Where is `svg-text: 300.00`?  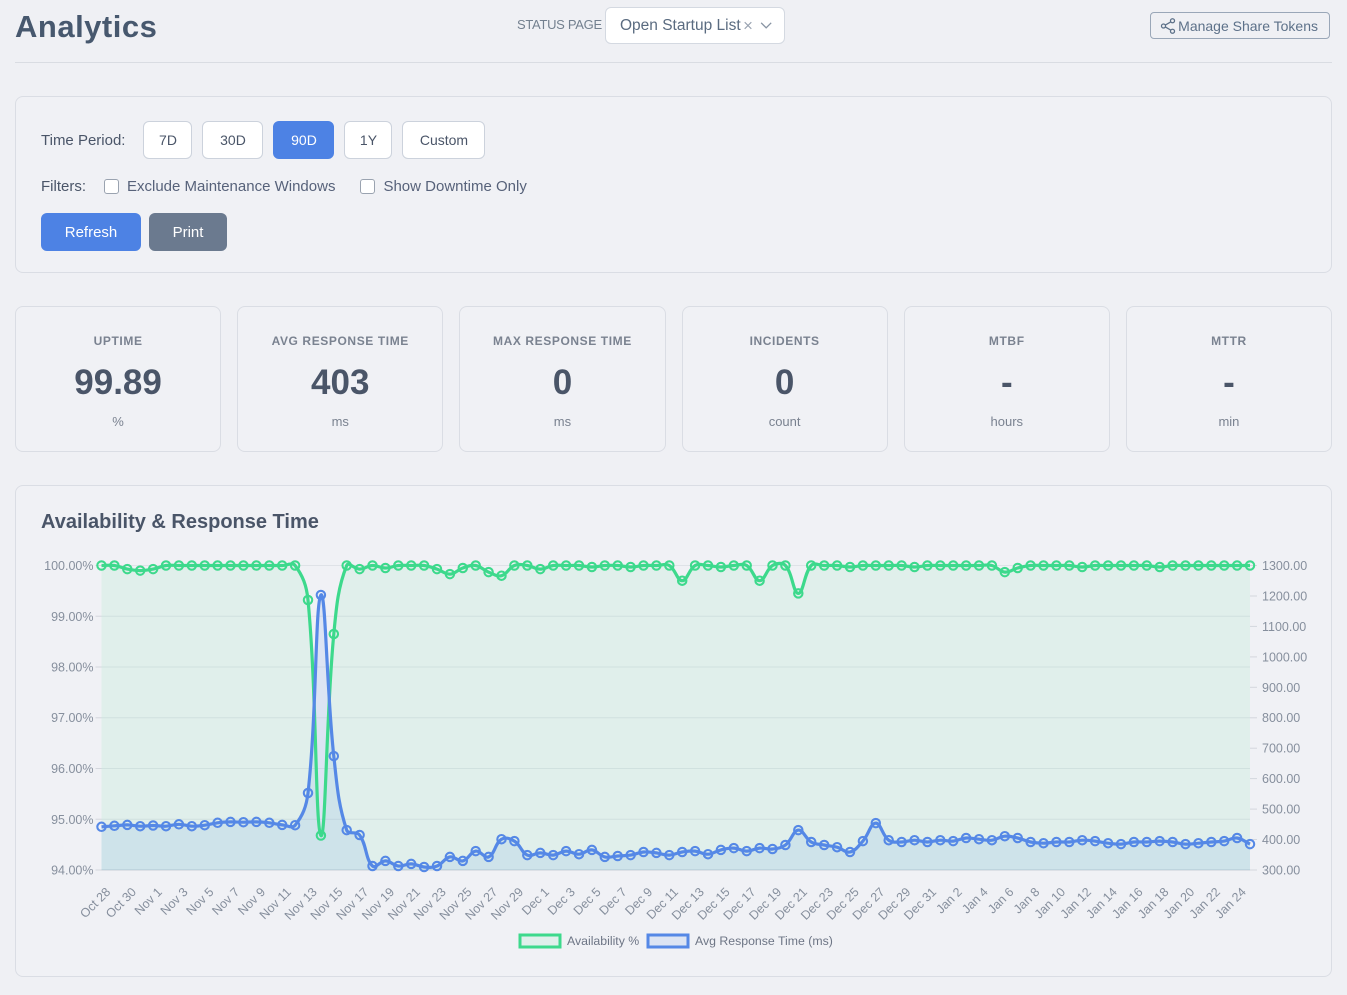 svg-text: 300.00 is located at coordinates (1281, 871).